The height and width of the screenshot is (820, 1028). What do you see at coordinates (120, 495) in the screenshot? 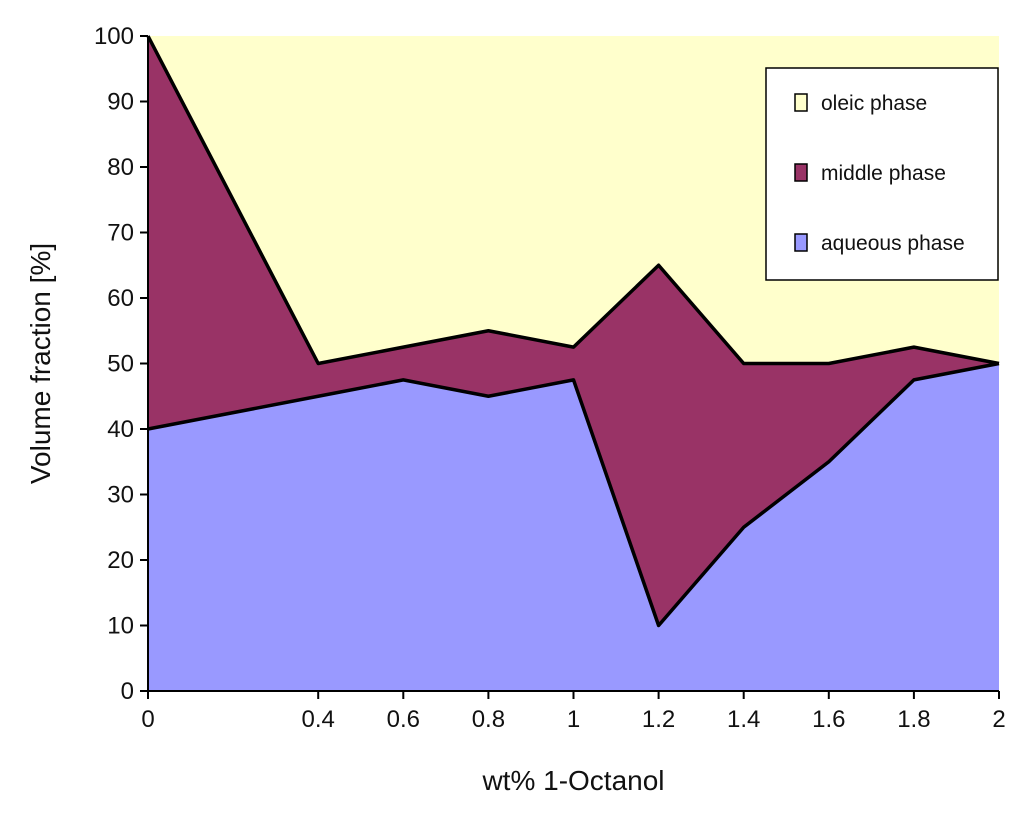
I see `y-tick-label: 30` at bounding box center [120, 495].